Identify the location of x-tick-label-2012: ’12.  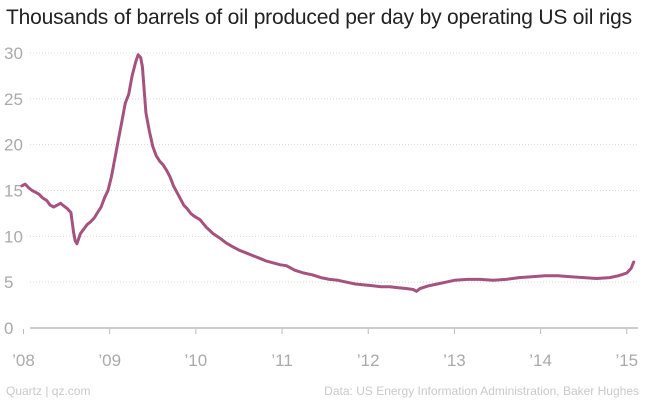
(368, 360).